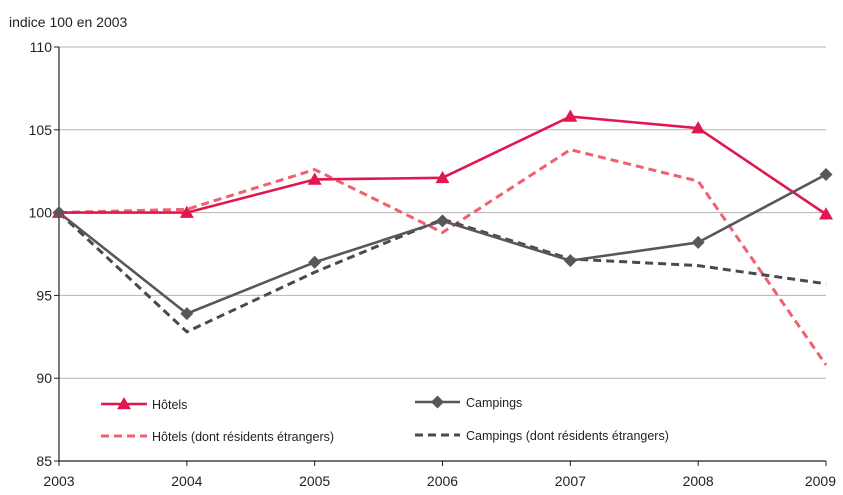  What do you see at coordinates (68, 22) in the screenshot?
I see `y-unit-label: indice 100 en 2003` at bounding box center [68, 22].